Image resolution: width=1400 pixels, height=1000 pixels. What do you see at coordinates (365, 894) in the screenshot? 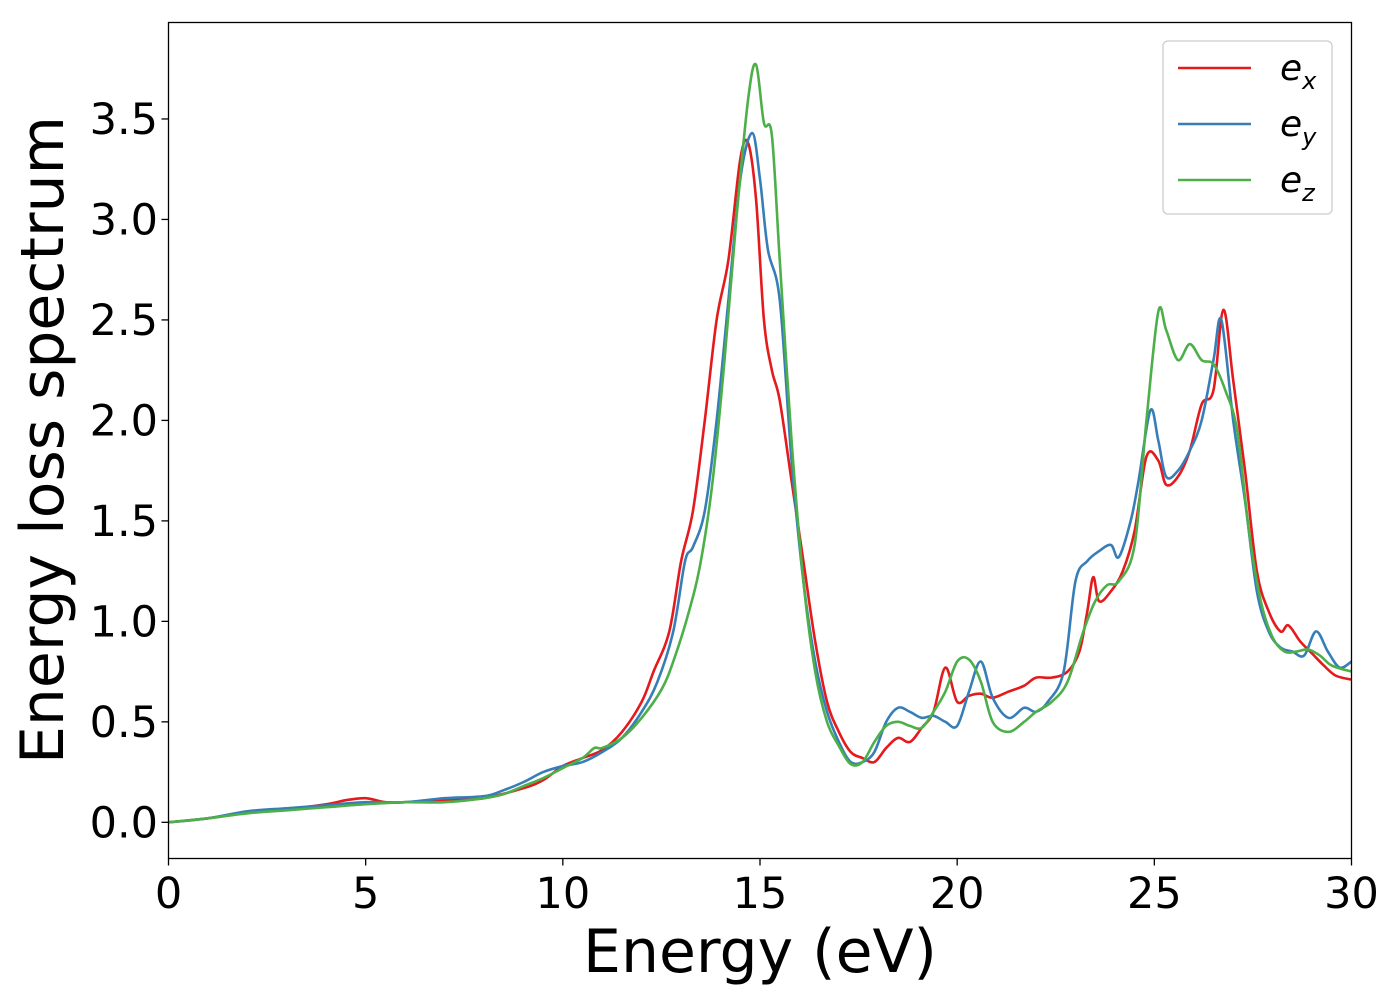
I see `x-tick-label: 5` at bounding box center [365, 894].